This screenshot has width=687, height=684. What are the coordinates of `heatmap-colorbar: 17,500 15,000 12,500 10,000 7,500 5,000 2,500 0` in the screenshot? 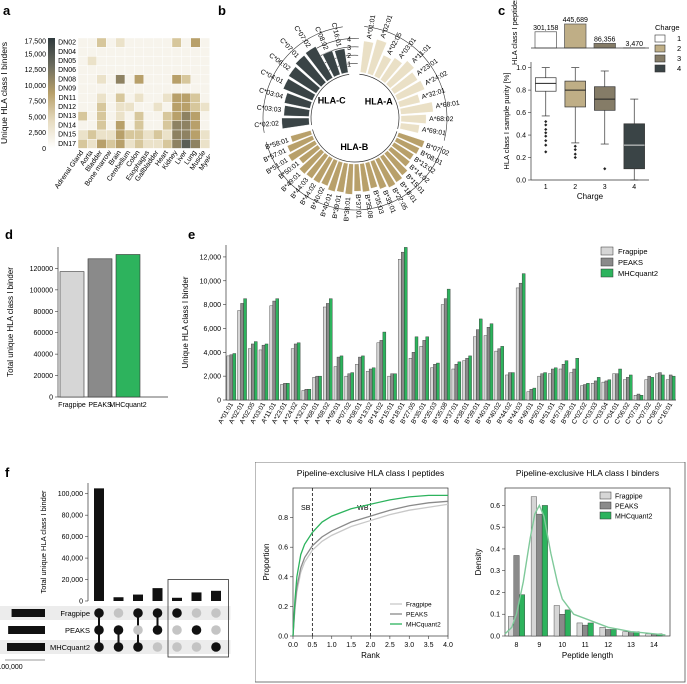 It's located at (40, 95).